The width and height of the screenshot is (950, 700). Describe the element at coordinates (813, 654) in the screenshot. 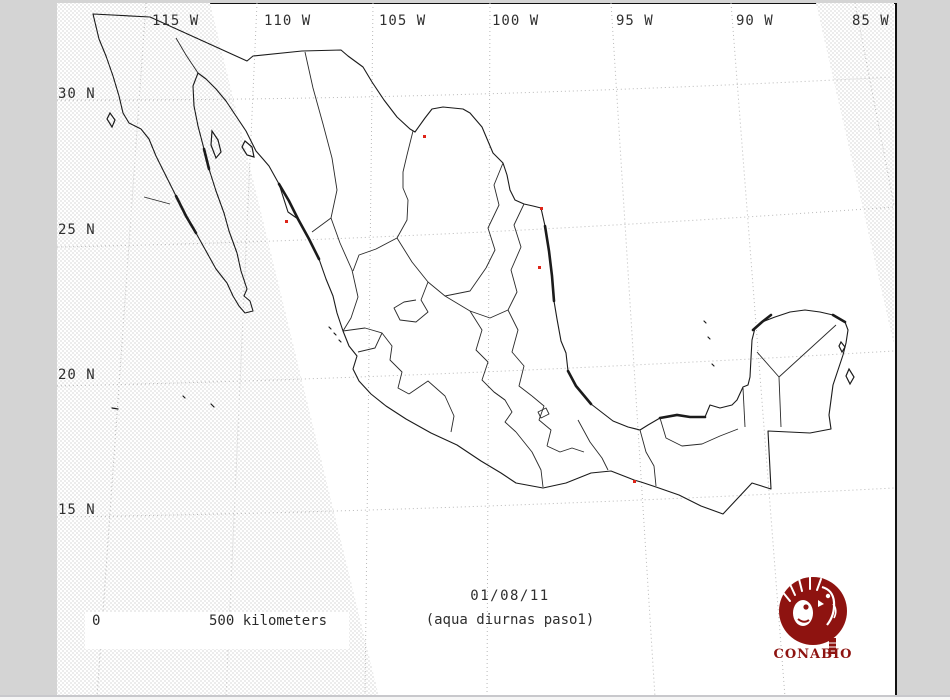

I see `conabio-wordmark: CONABIO` at that location.